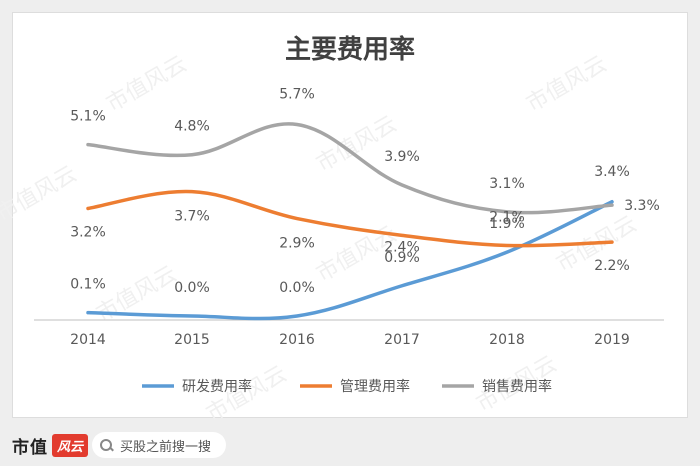 The image size is (700, 466). What do you see at coordinates (402, 247) in the screenshot?
I see `data-label: 2.4%` at bounding box center [402, 247].